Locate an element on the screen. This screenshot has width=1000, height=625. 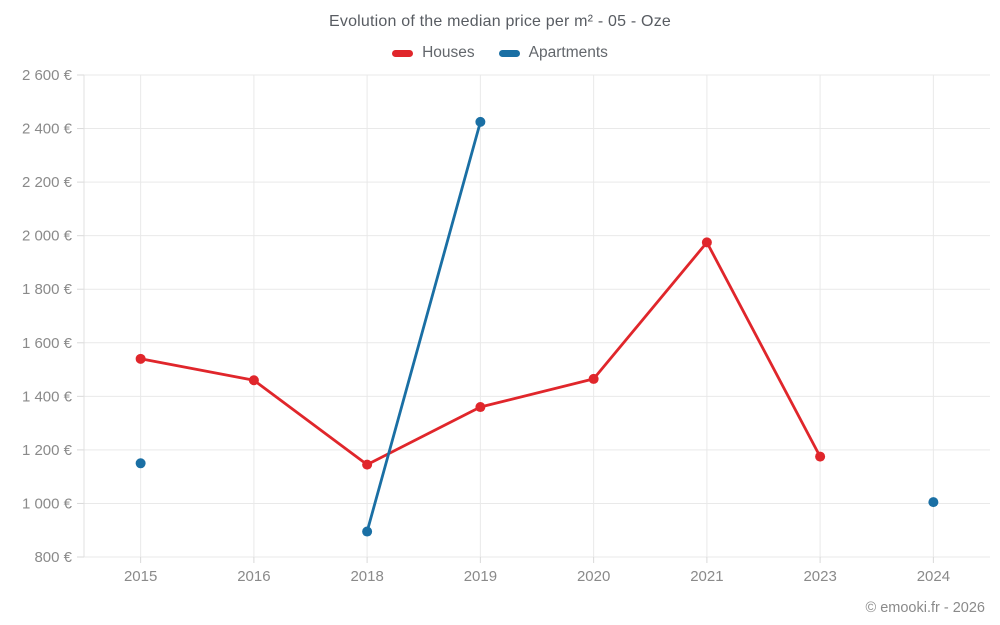
data-point-apartments-2018 is located at coordinates (367, 531).